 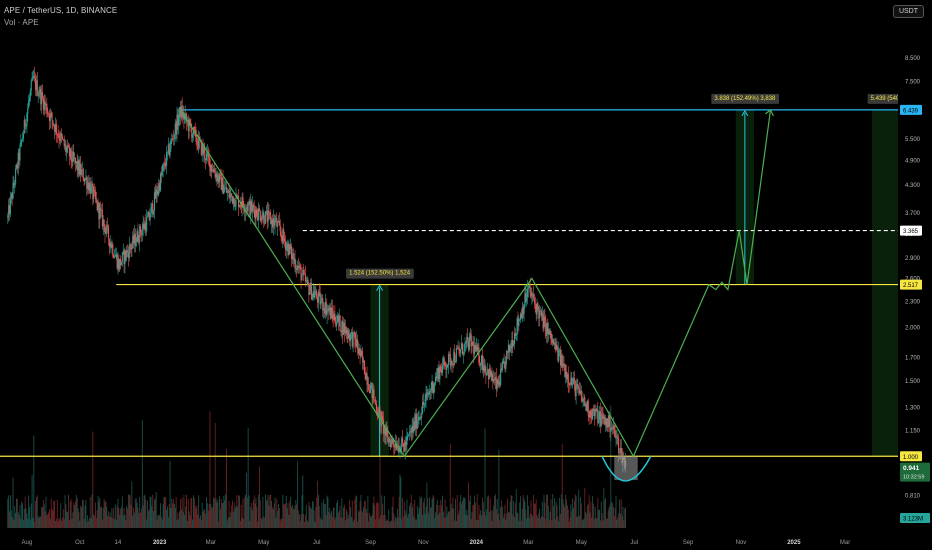 What do you see at coordinates (913, 186) in the screenshot?
I see `price-tick-label: 4.300` at bounding box center [913, 186].